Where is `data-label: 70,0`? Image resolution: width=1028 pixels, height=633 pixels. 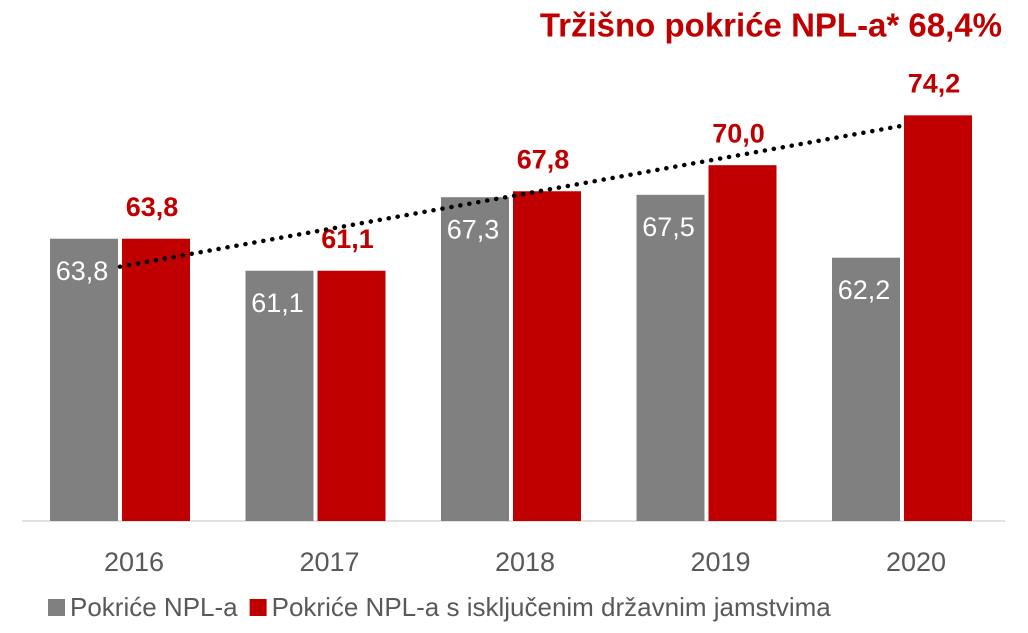
data-label: 70,0 is located at coordinates (738, 133).